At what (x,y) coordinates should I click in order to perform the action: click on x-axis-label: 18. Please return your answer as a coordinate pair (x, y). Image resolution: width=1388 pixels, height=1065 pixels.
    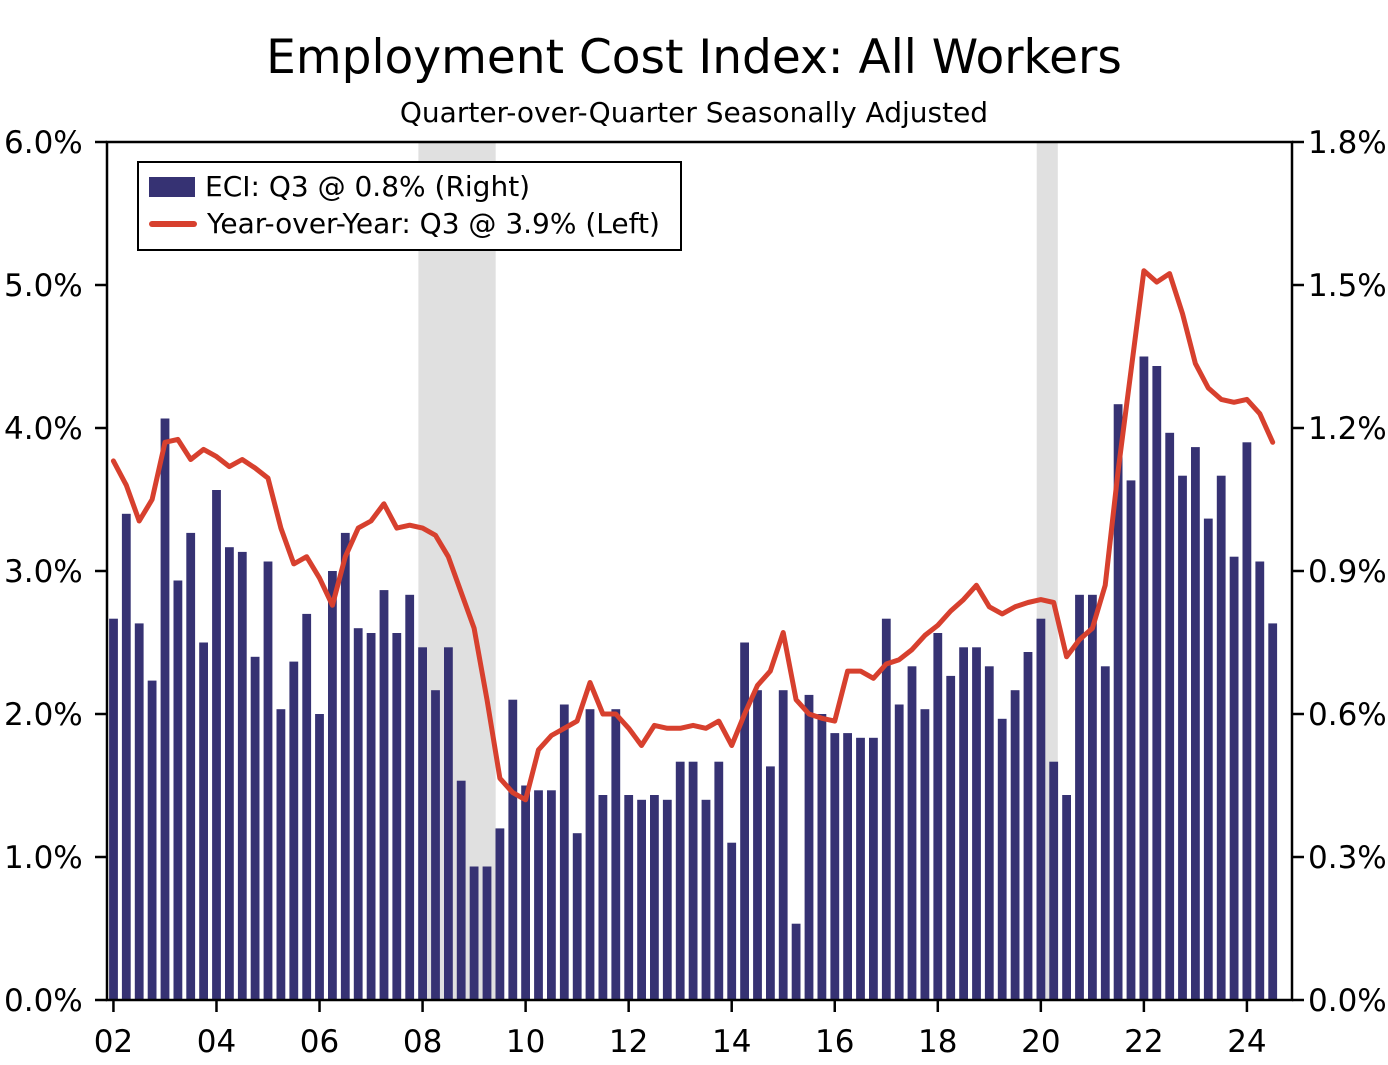
    Looking at the image, I should click on (937, 1042).